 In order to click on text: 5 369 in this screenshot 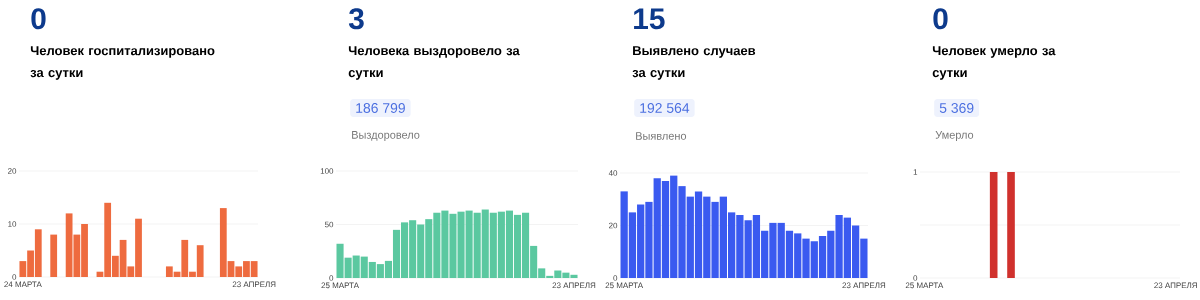, I will do `click(956, 108)`.